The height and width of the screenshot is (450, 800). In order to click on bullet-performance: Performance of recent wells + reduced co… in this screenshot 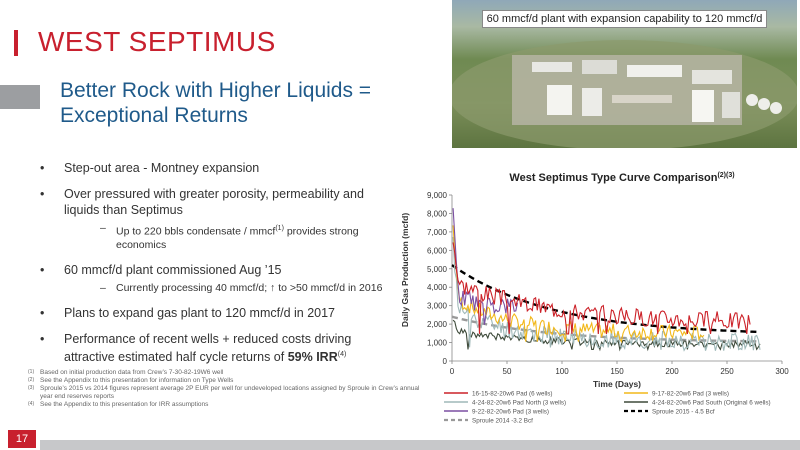, I will do `click(220, 348)`.